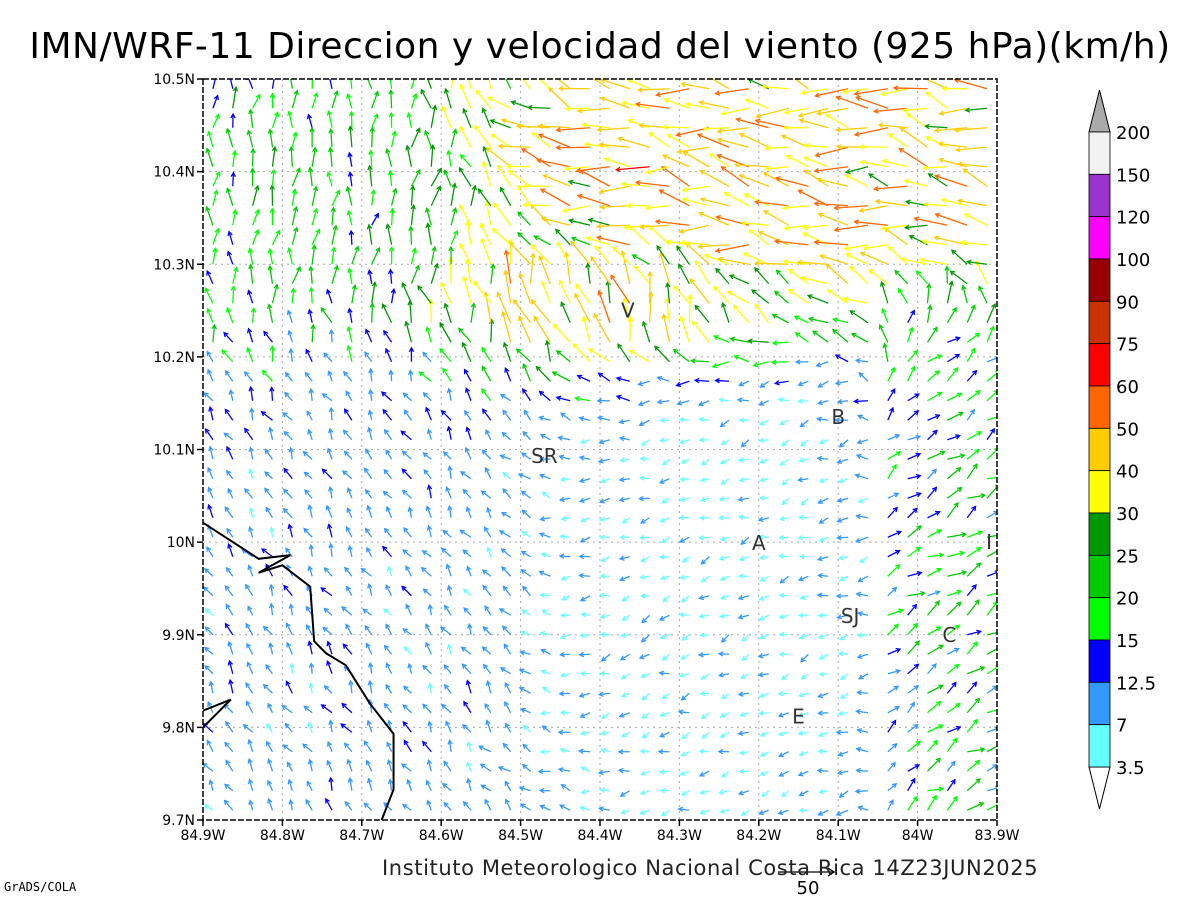 The image size is (1200, 900). Describe the element at coordinates (1121, 726) in the screenshot. I see `legend-tick-label: 7` at that location.